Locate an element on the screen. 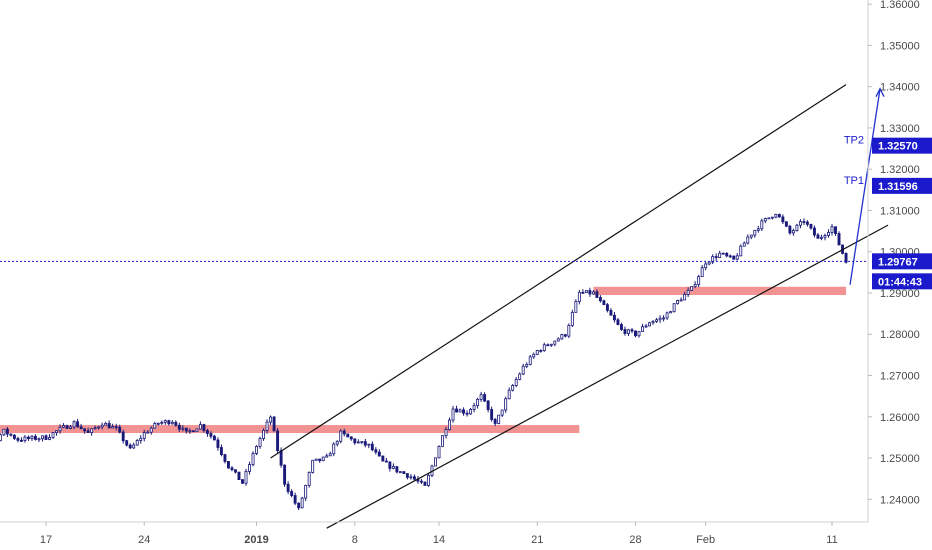 Image resolution: width=932 pixels, height=550 pixels. y-tick-label: 1.30000 is located at coordinates (900, 253).